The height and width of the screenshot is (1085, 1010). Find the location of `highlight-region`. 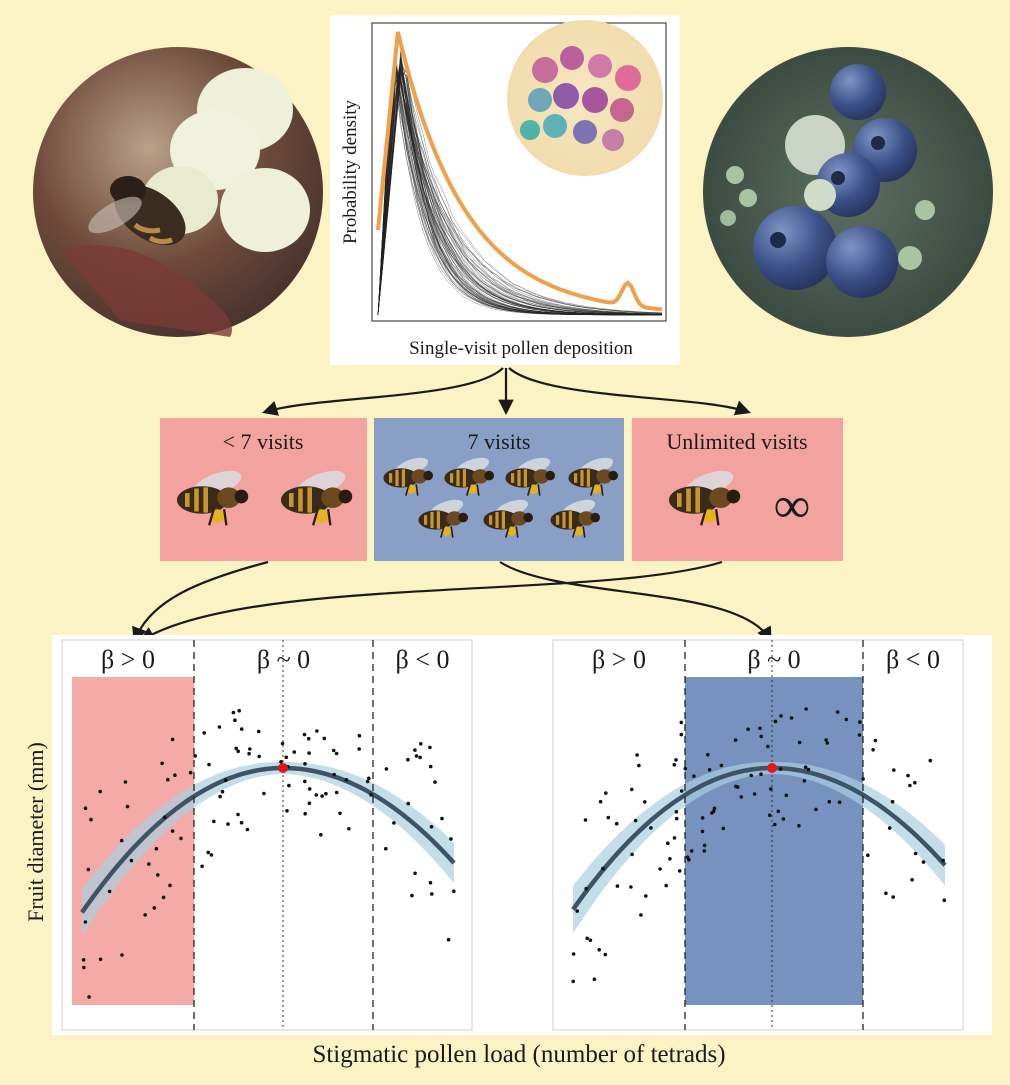

highlight-region is located at coordinates (774, 841).